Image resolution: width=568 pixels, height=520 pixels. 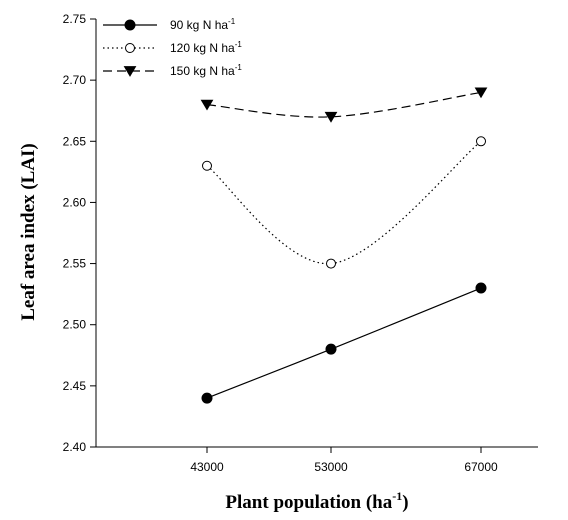 I want to click on y-axis-title: Leaf area index (LAI), so click(x=28, y=232).